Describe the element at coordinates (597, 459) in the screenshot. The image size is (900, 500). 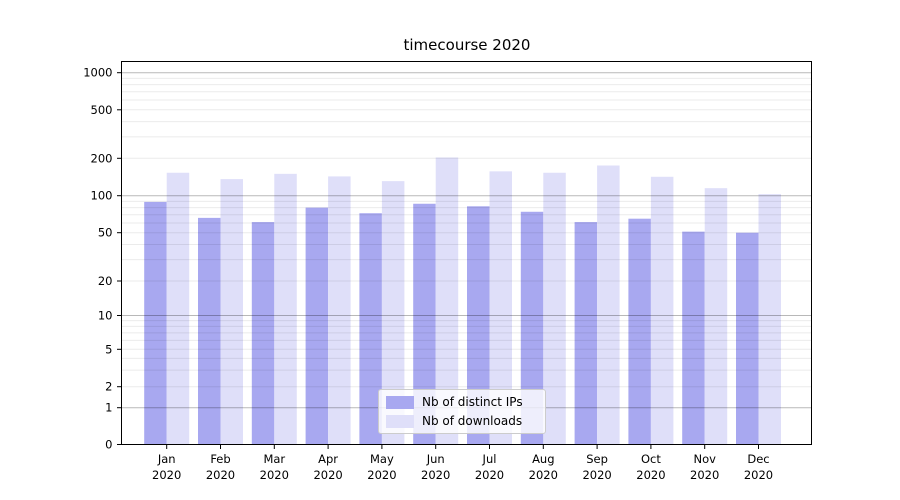
I see `x-tick-label-month: Sep` at that location.